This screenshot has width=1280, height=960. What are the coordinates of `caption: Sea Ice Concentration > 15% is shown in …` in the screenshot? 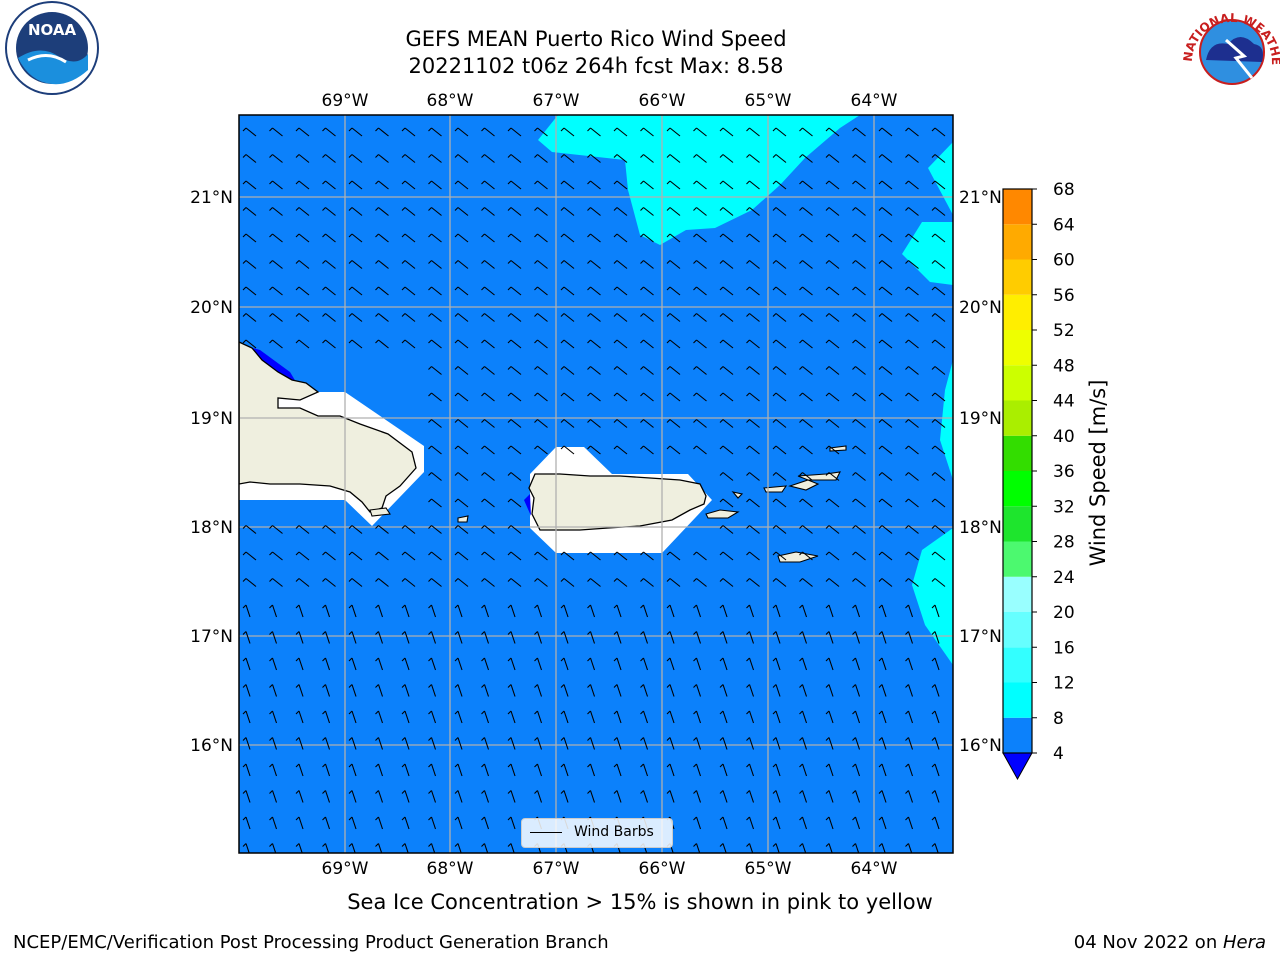 It's located at (640, 902).